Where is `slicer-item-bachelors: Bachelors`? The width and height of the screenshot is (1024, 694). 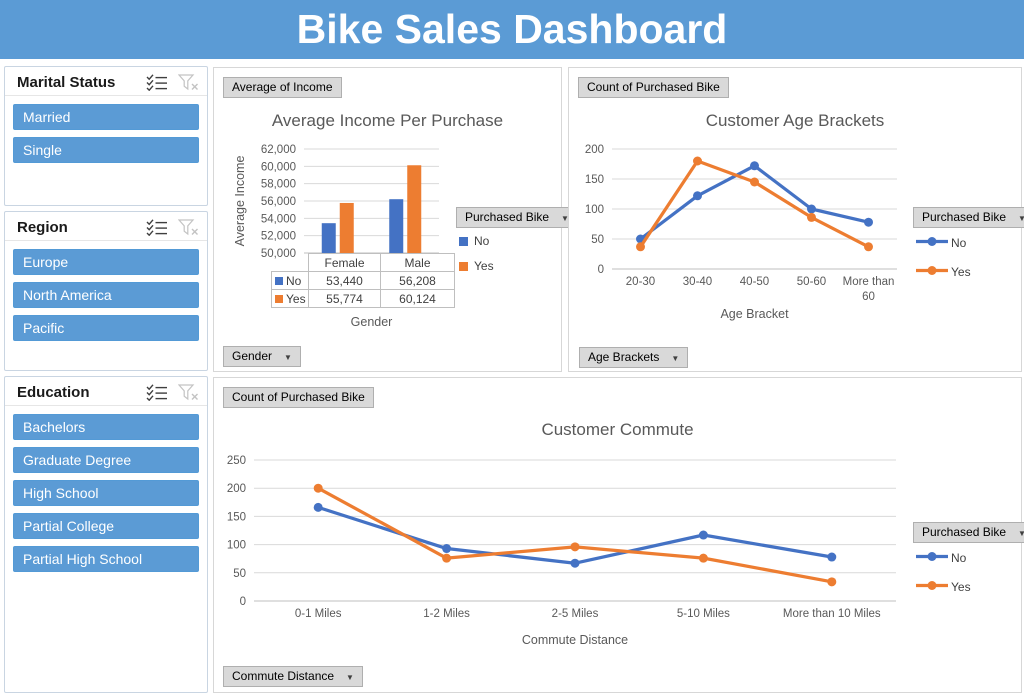 slicer-item-bachelors: Bachelors is located at coordinates (106, 427).